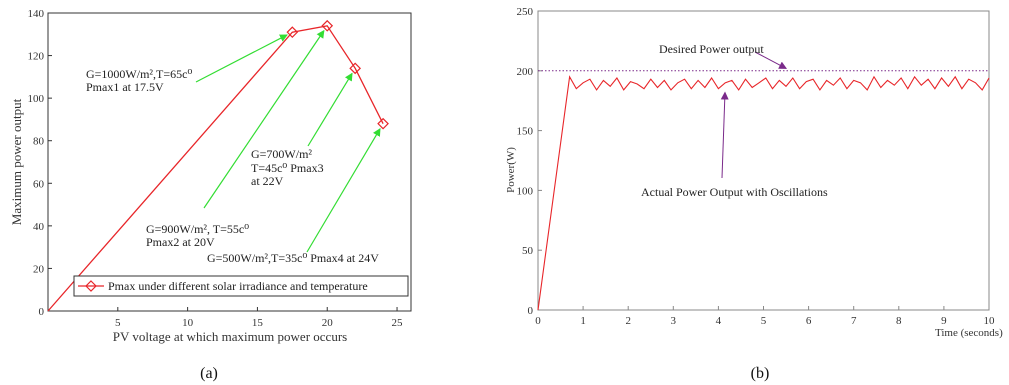  What do you see at coordinates (719, 321) in the screenshot?
I see `chart-b-x-tick-label: 4` at bounding box center [719, 321].